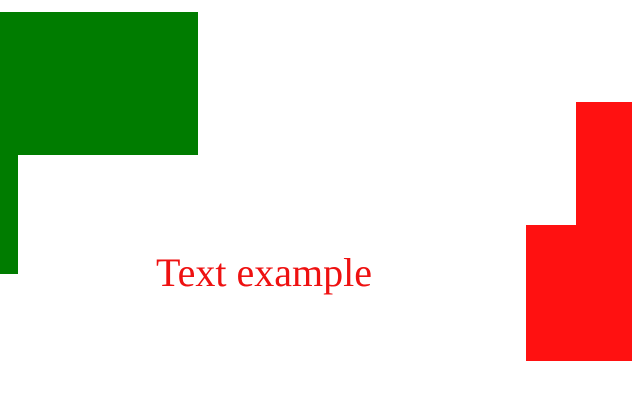  Describe the element at coordinates (604, 163) in the screenshot. I see `red-shape-upper` at that location.